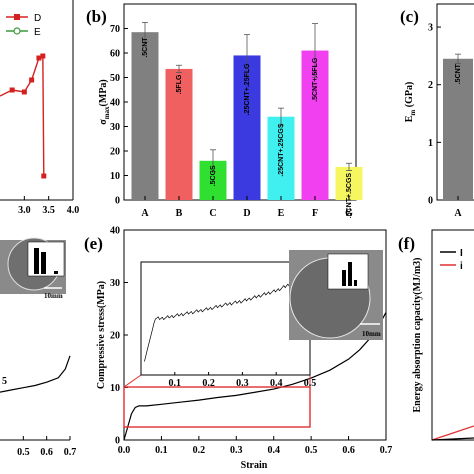  I want to click on y-tick-label: 20, so click(115, 152).